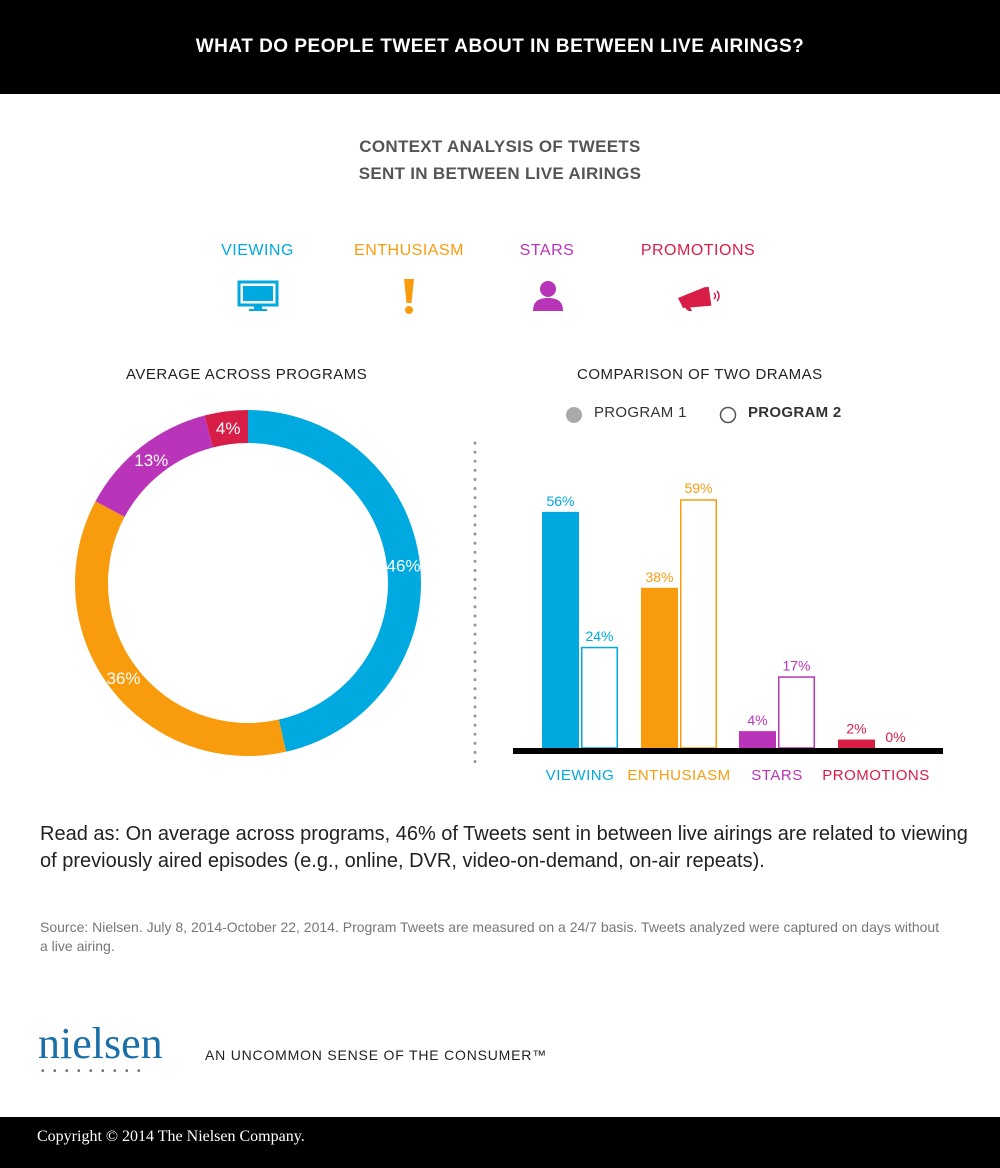 Image resolution: width=1000 pixels, height=1168 pixels. Describe the element at coordinates (95, 1071) in the screenshot. I see `logo-dots: •••••••••` at that location.